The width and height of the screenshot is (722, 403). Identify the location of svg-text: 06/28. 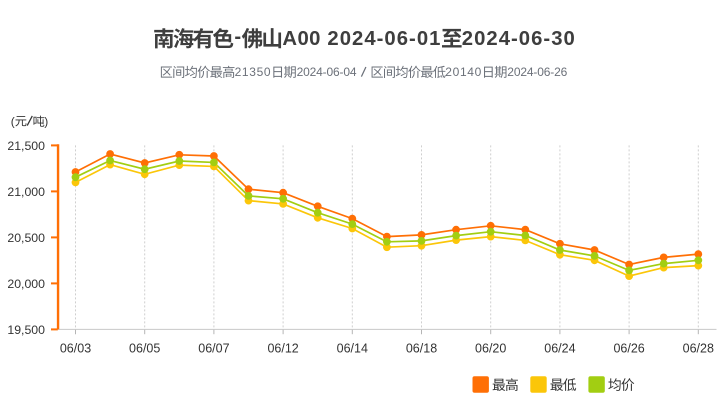
(698, 348).